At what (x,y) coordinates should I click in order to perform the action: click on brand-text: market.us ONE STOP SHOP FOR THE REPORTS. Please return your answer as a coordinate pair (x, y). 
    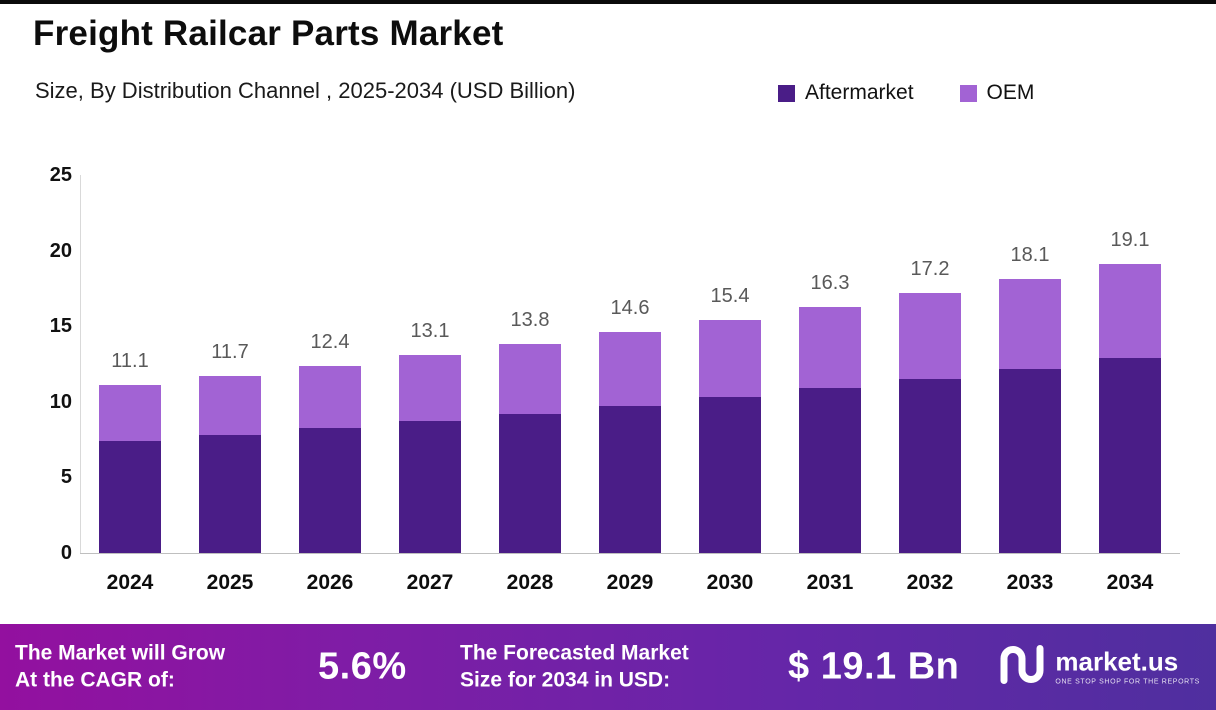
    Looking at the image, I should click on (1127, 666).